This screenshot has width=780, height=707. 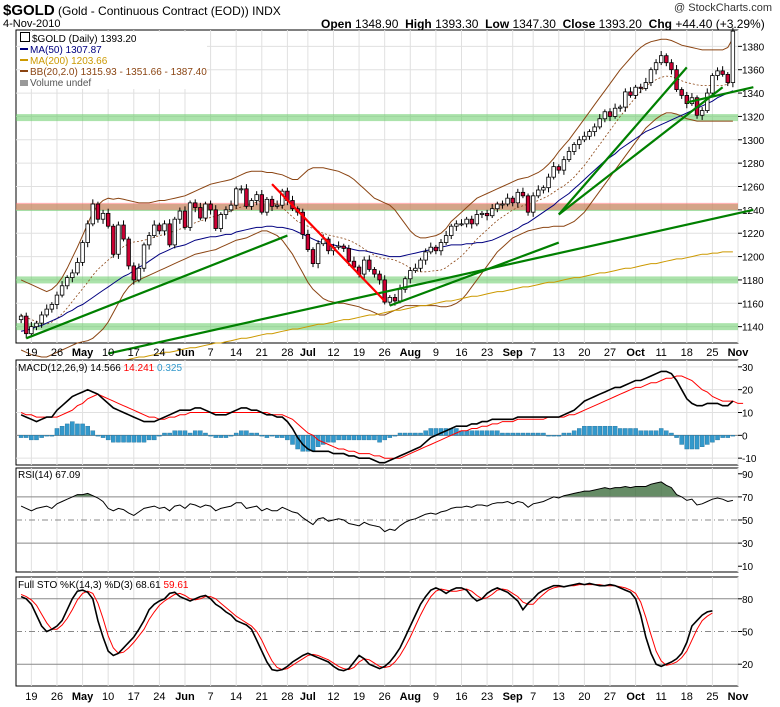 I want to click on price-x-axis-label: 20, so click(x=584, y=353).